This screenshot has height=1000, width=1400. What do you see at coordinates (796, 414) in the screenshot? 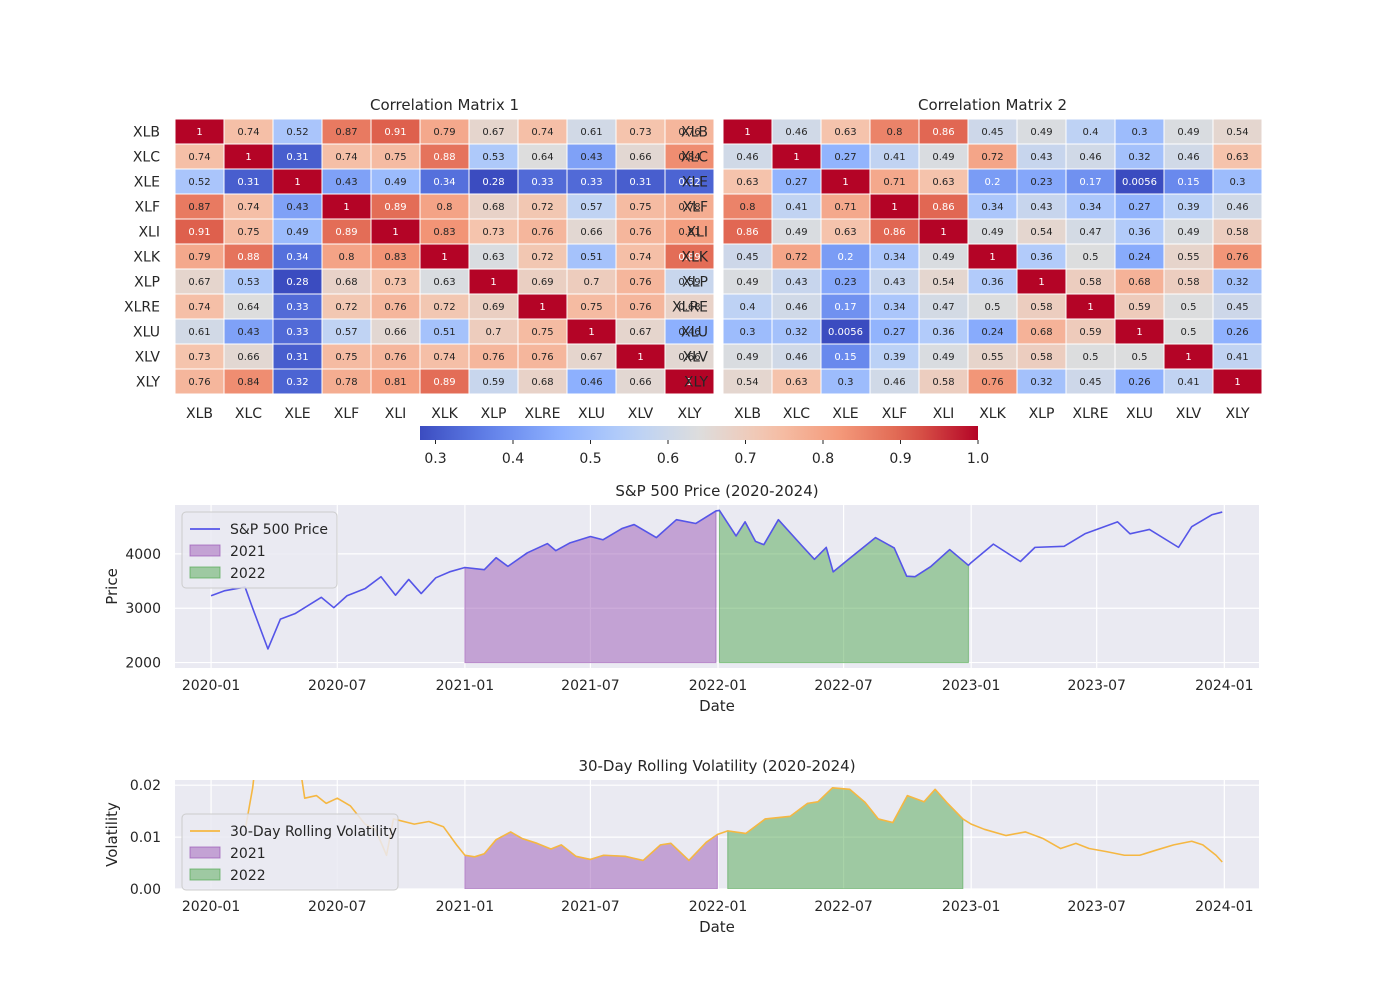
I see `x-tick-label: XLC` at bounding box center [796, 414].